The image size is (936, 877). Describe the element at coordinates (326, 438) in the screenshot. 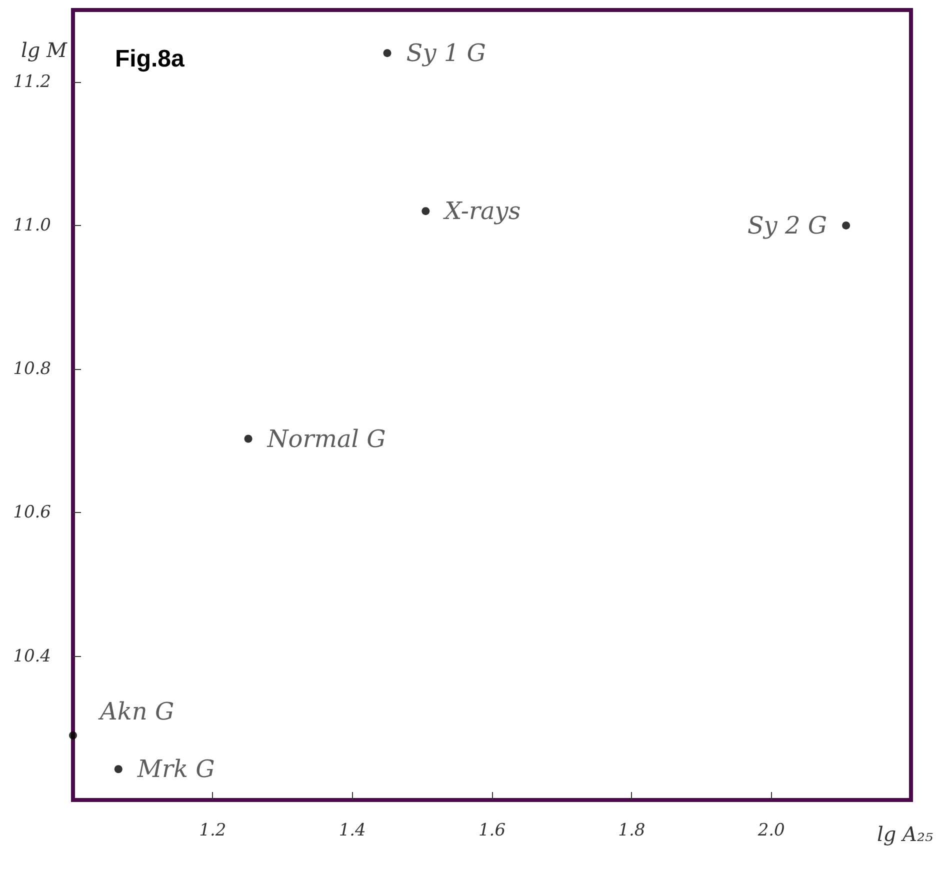

I see `annotation: Normal G` at that location.